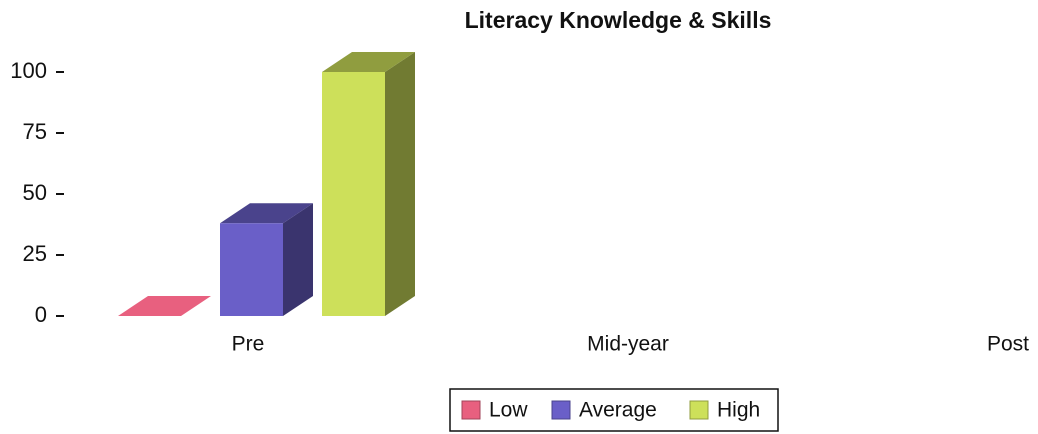 The width and height of the screenshot is (1038, 434). Describe the element at coordinates (738, 410) in the screenshot. I see `legend-label: High` at that location.